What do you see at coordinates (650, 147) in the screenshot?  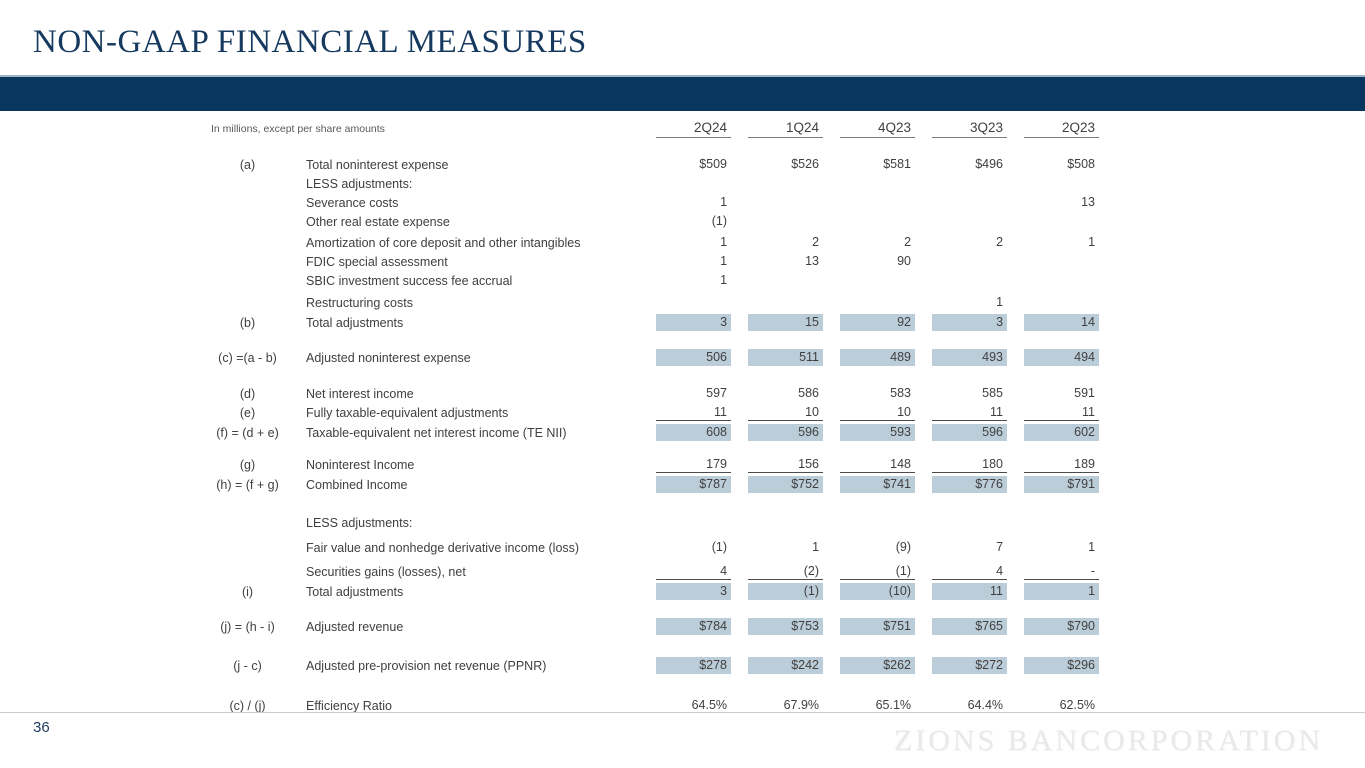 I see `spacer-row` at bounding box center [650, 147].